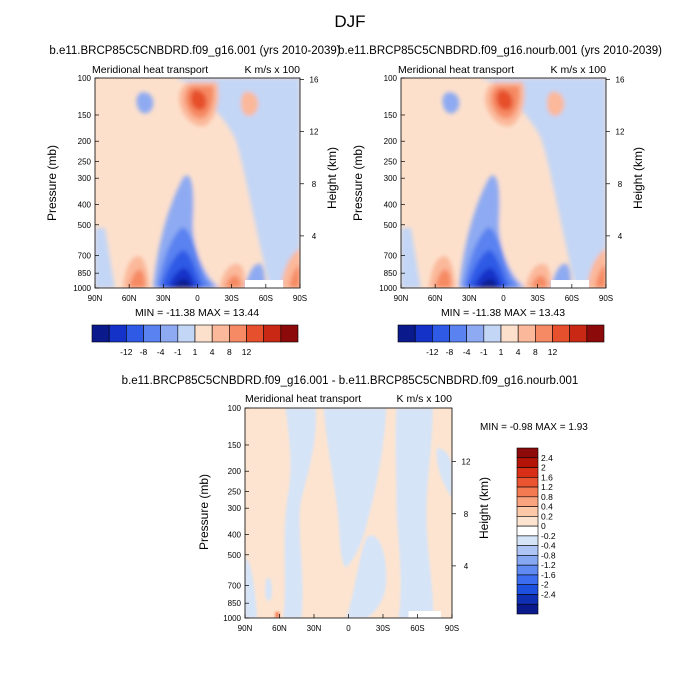 This screenshot has height=700, width=700. I want to click on colorbar-label: 0, so click(543, 526).